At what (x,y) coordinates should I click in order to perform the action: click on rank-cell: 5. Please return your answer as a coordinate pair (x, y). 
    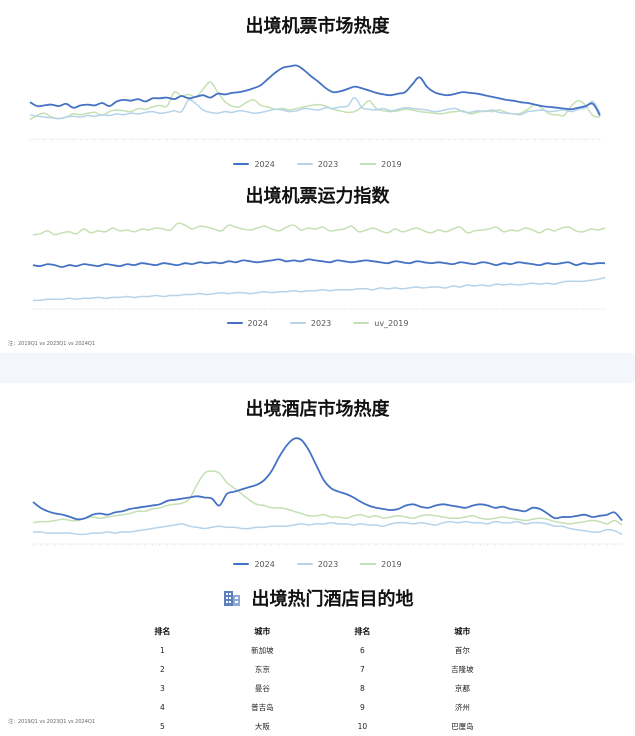
    Looking at the image, I should click on (162, 726).